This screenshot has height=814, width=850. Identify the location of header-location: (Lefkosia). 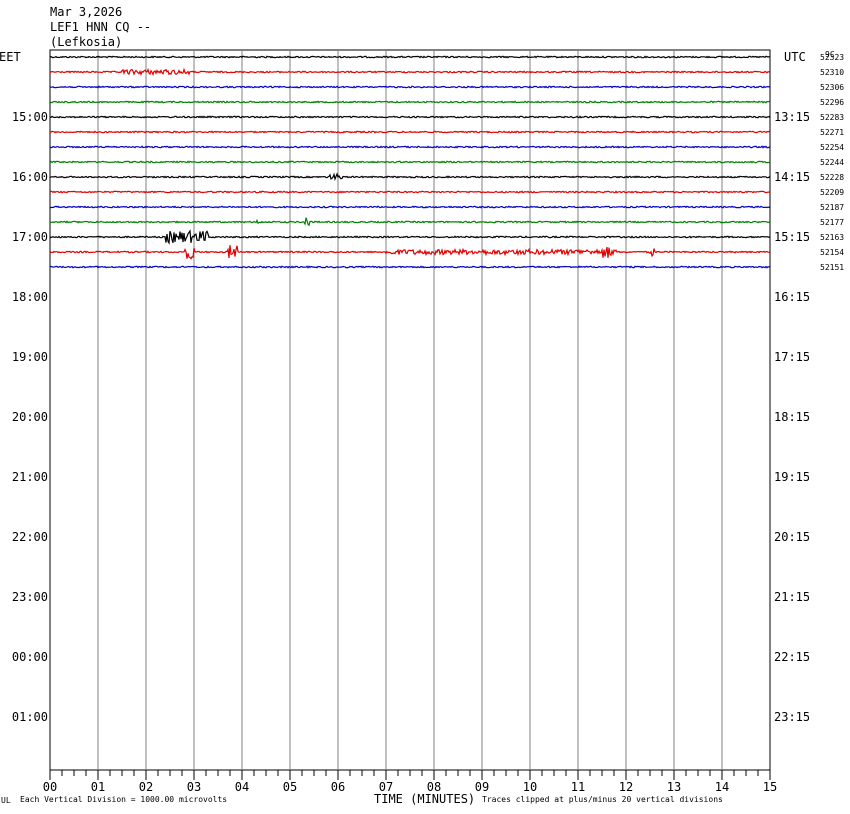
(86, 42).